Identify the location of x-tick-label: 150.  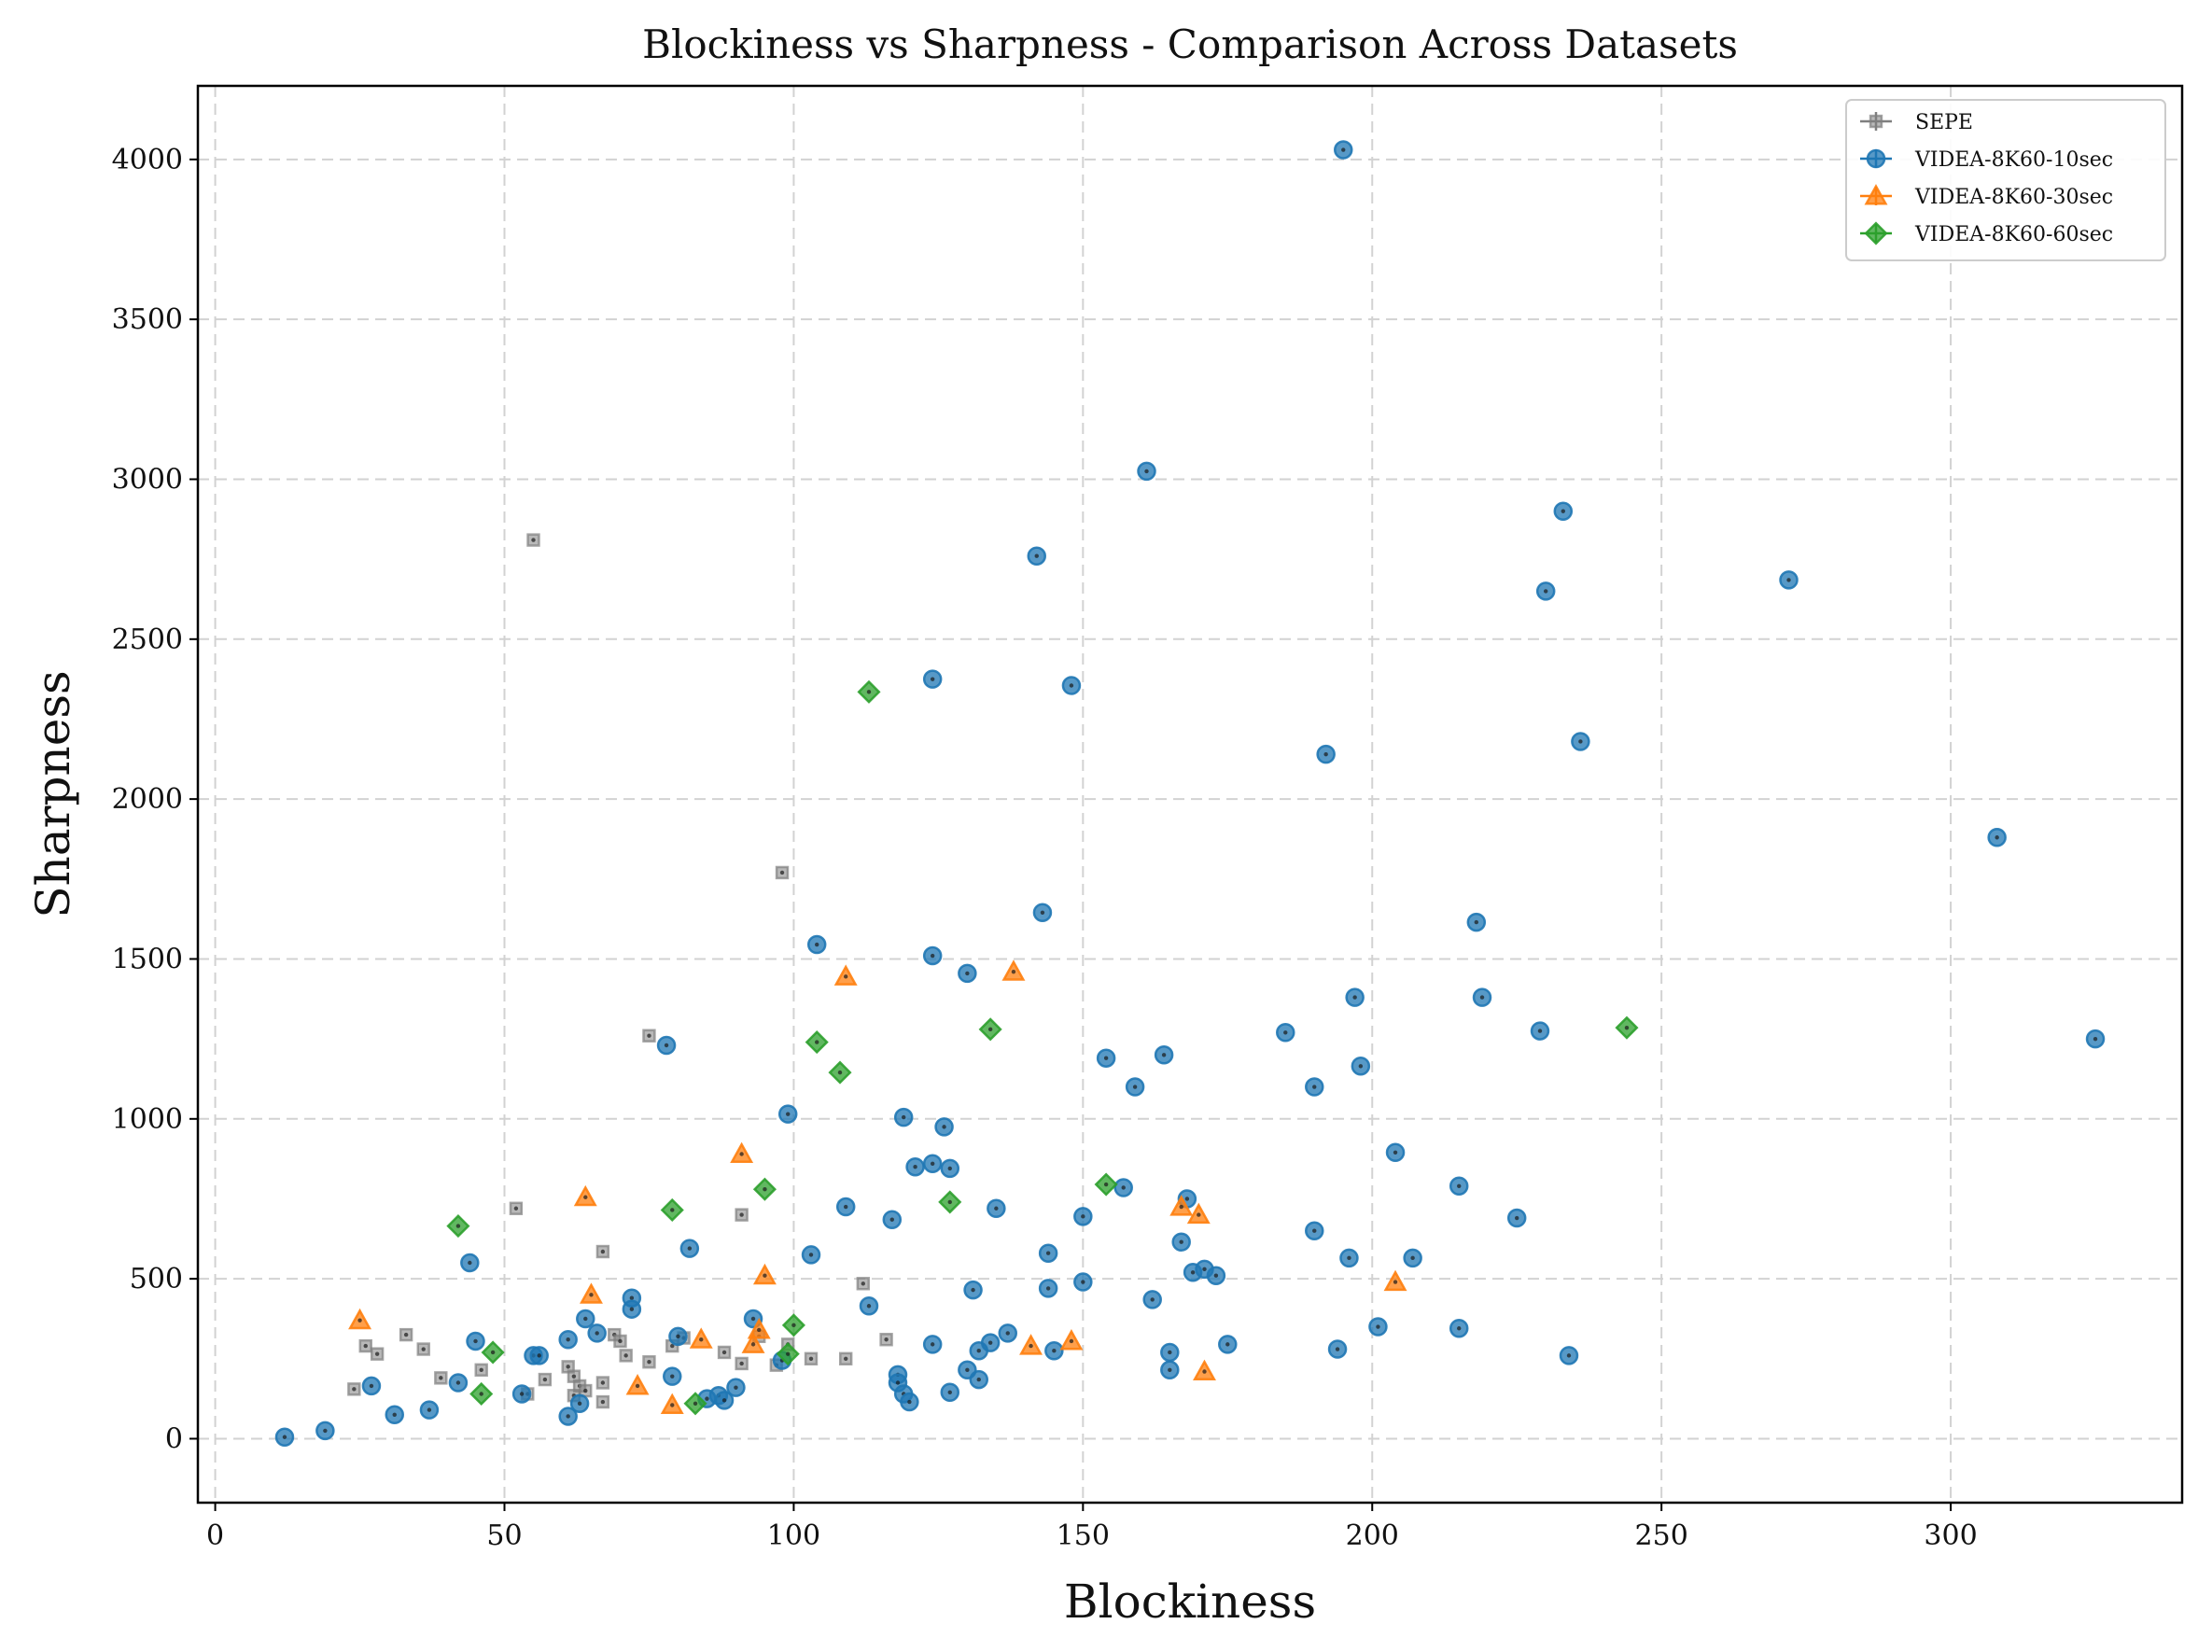
(1083, 1535).